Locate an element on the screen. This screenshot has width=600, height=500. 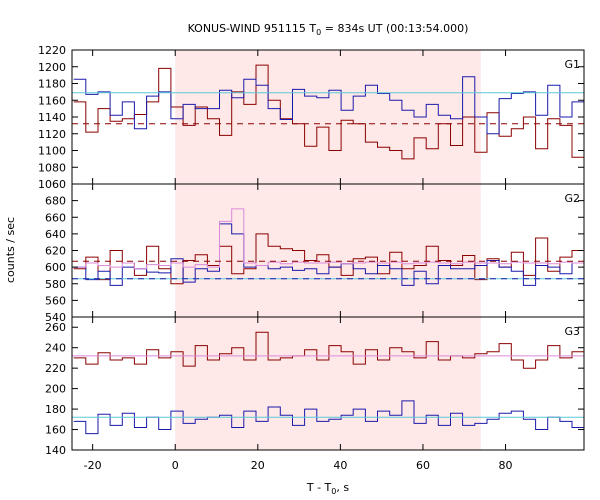
x-tick-label: 20 is located at coordinates (258, 465).